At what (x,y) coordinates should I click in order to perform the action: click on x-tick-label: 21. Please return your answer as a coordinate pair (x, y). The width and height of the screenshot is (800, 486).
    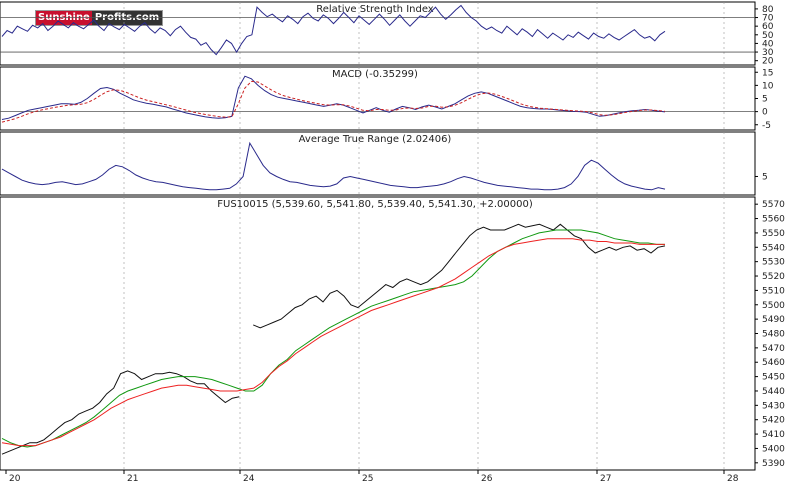
    Looking at the image, I should click on (132, 479).